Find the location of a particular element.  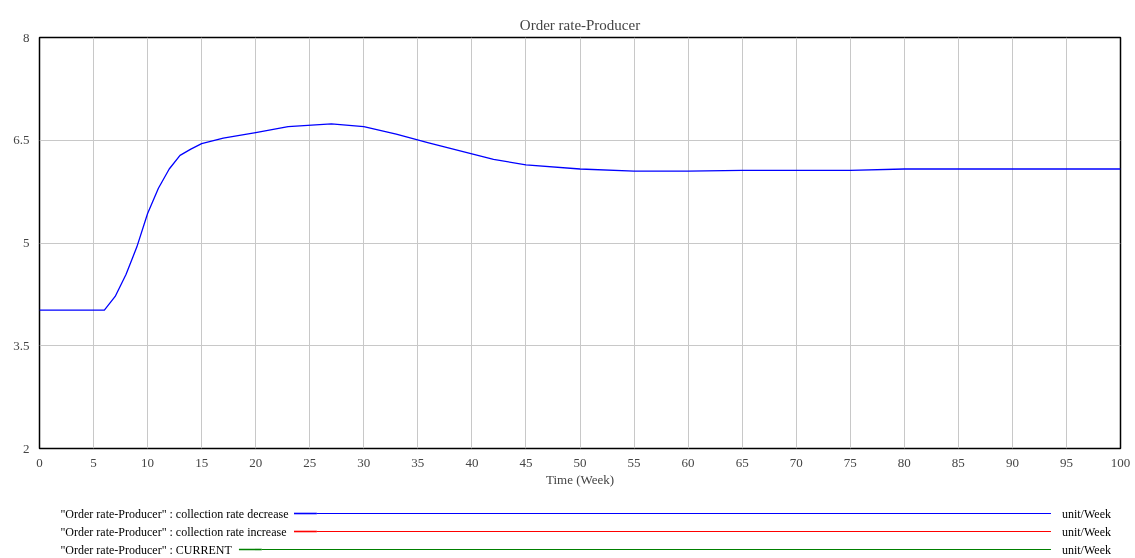

x-tick-label: 65 is located at coordinates (742, 462).